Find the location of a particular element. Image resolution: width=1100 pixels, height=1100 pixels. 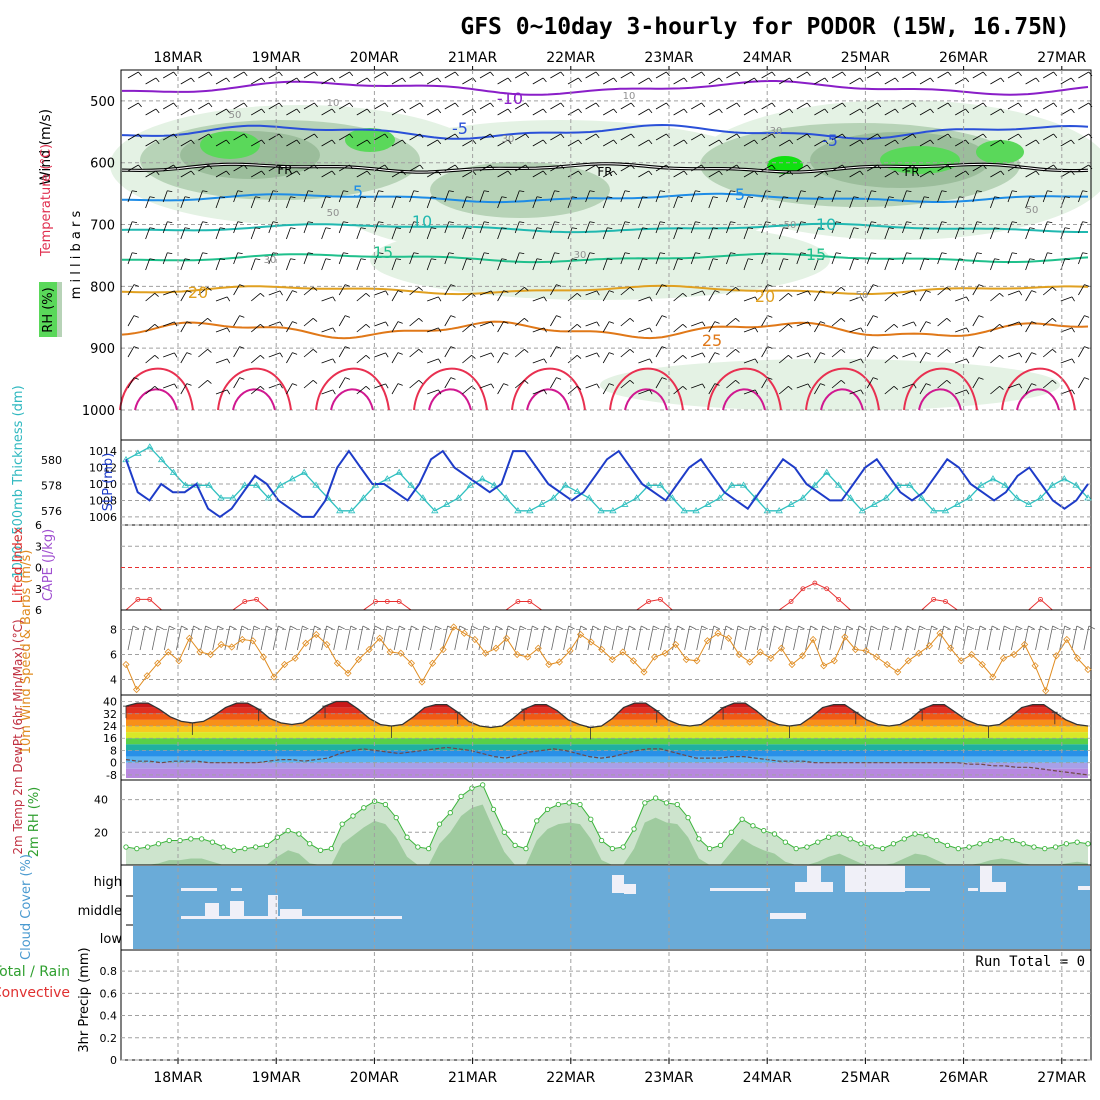

date-label-bottom: 18MAR is located at coordinates (177, 1078).